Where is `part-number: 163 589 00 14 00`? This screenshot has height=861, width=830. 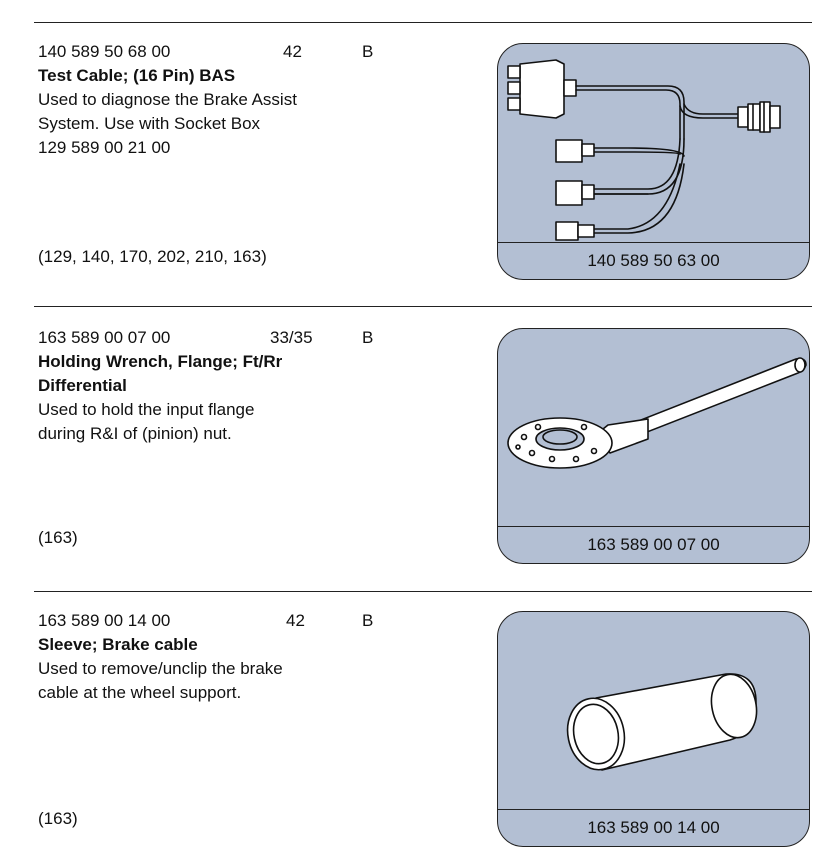
part-number: 163 589 00 14 00 is located at coordinates (104, 620).